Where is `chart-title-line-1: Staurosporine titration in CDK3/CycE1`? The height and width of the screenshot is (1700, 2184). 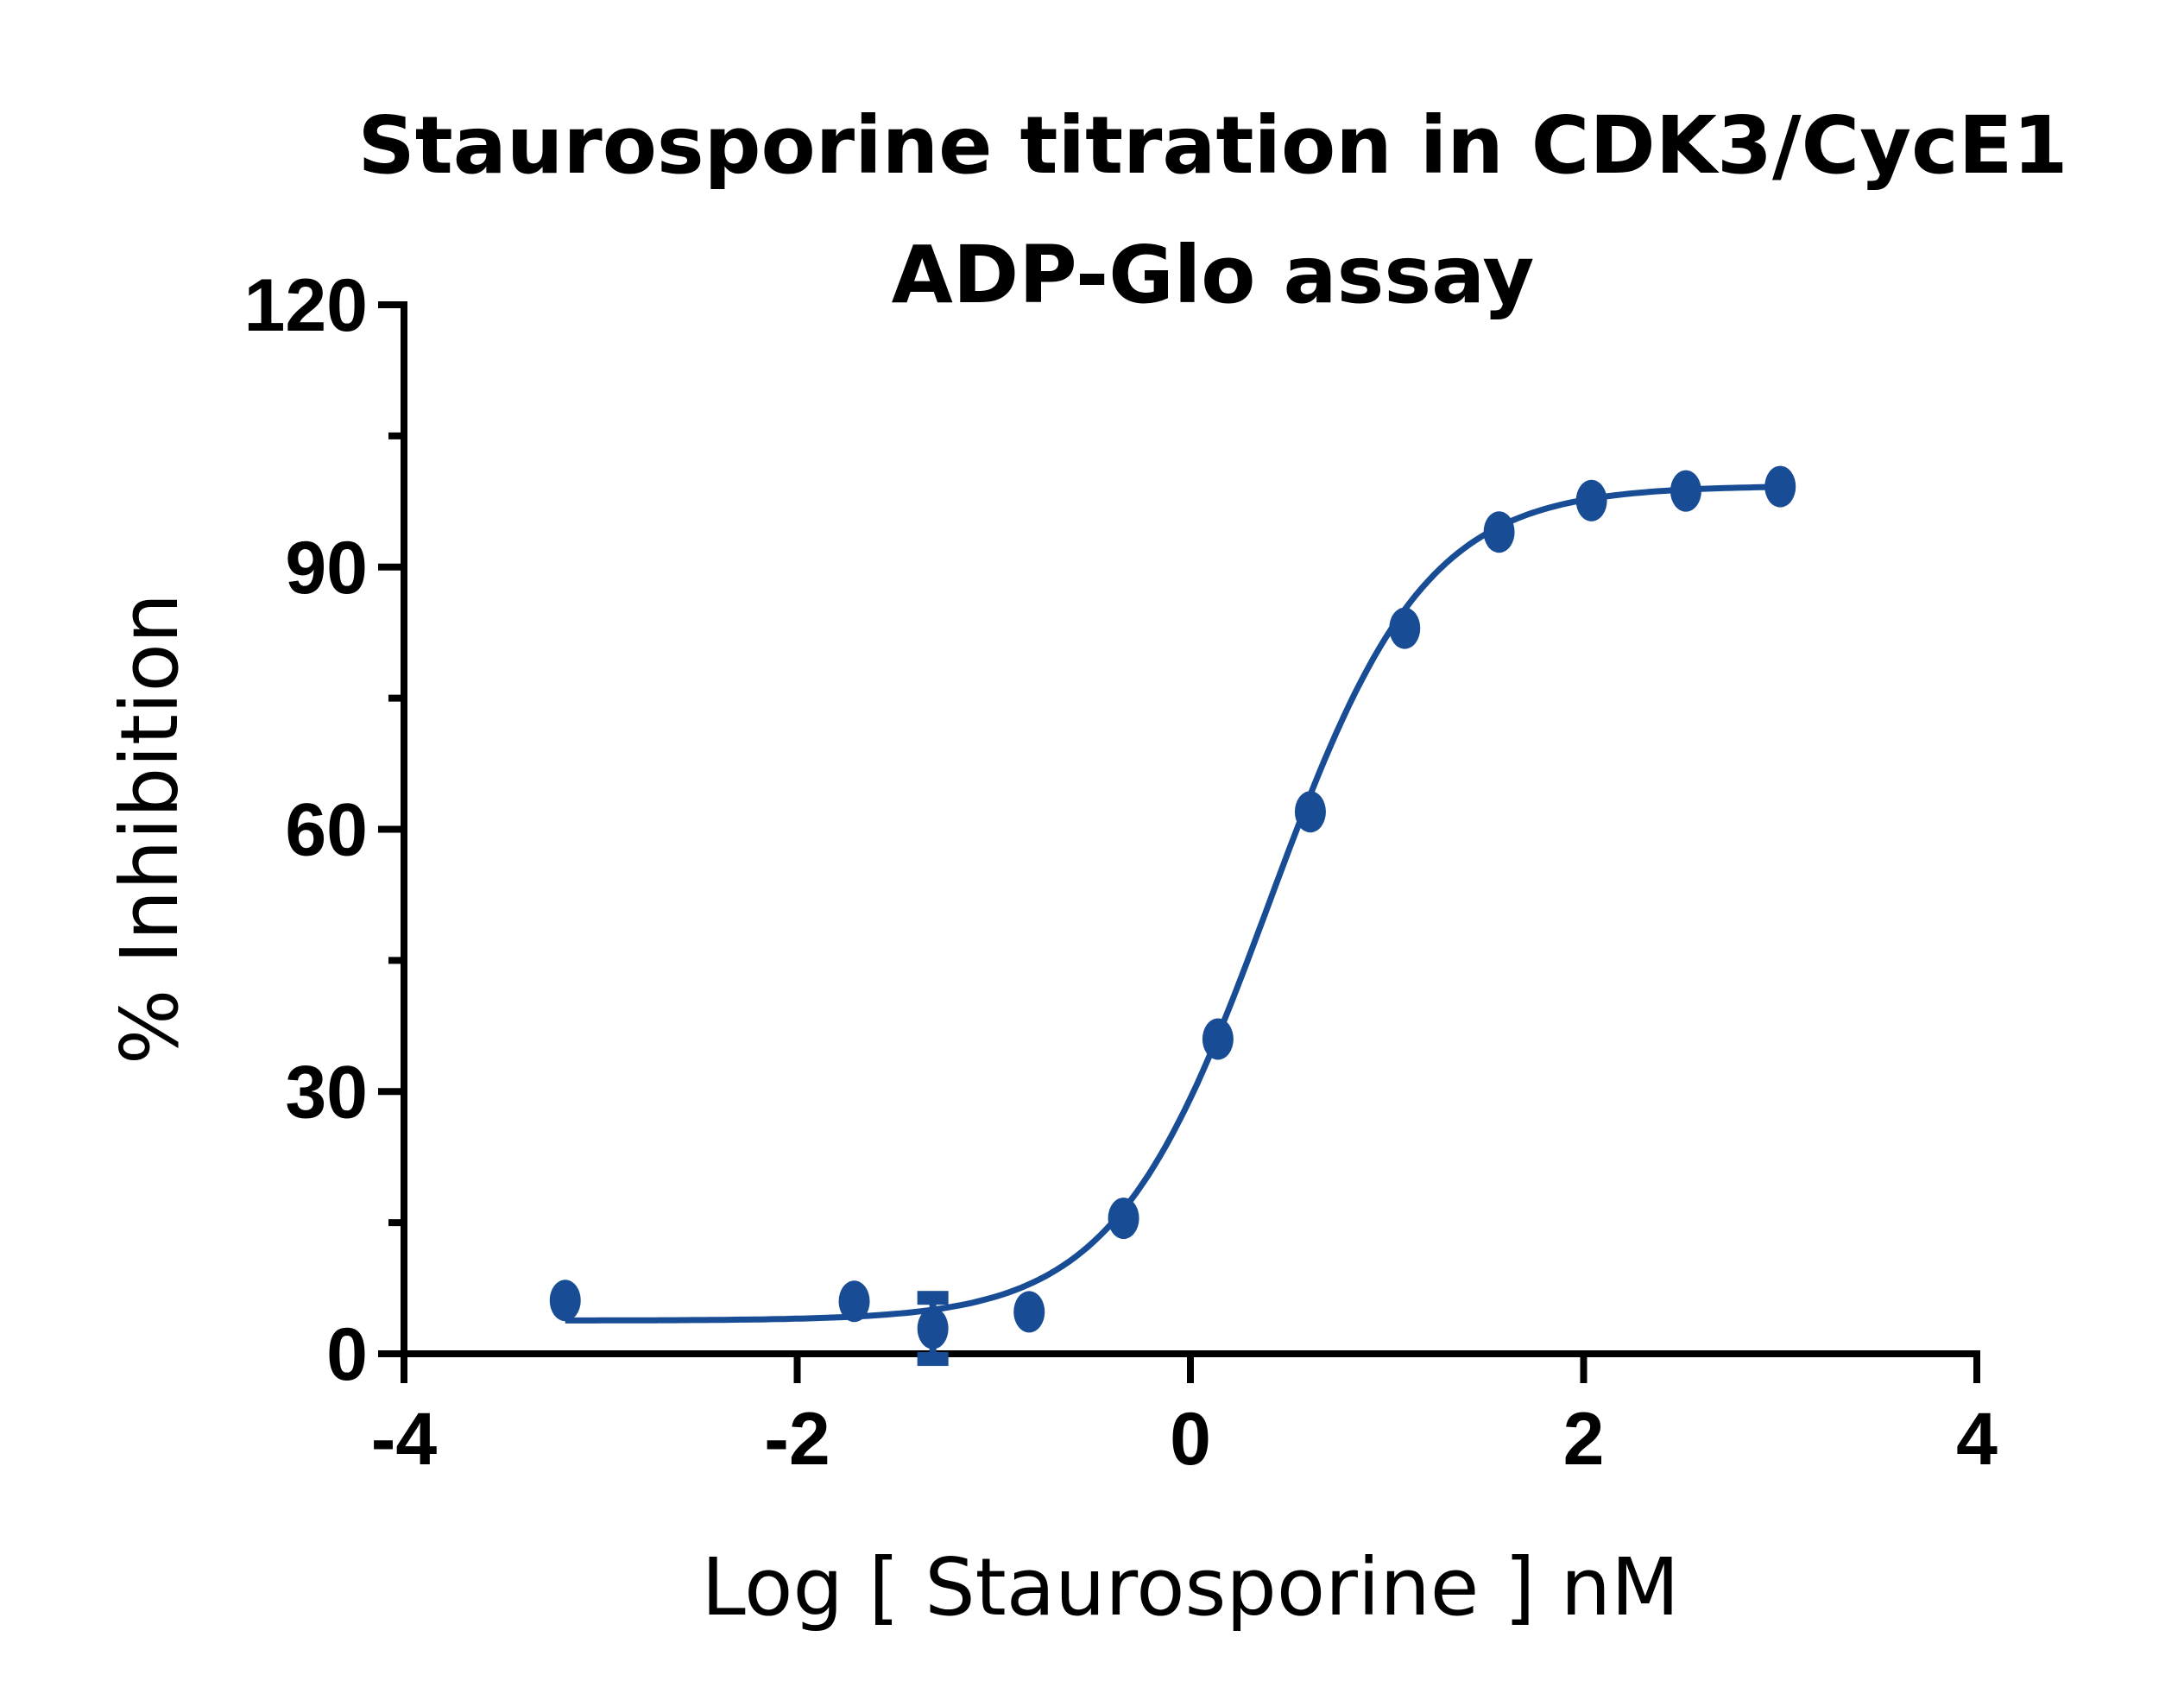
chart-title-line-1: Staurosporine titration in CDK3/CycE1 is located at coordinates (1213, 145).